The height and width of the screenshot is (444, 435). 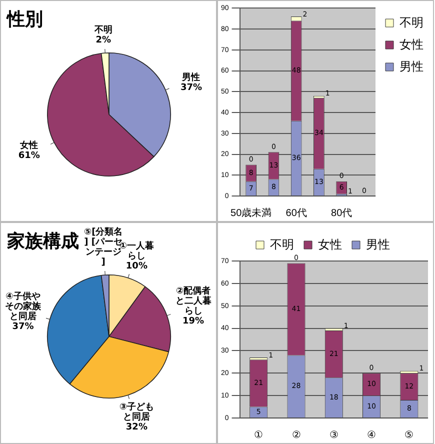 What do you see at coordinates (43, 241) in the screenshot?
I see `chart-title: 家族構成` at bounding box center [43, 241].